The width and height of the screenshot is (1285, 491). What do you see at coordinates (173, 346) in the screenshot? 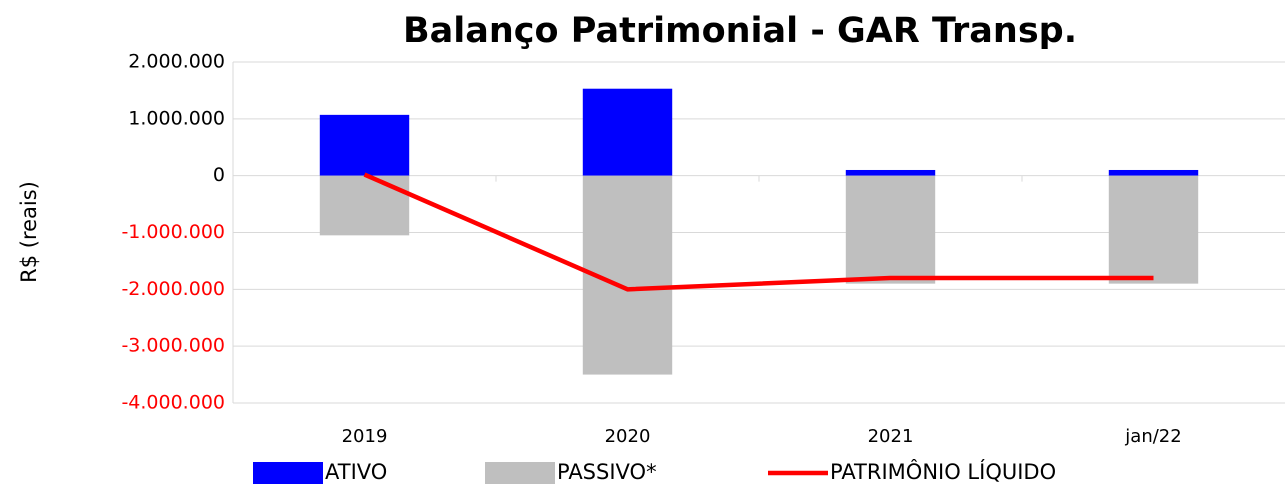
I see `y-tick-label: -3.000.000` at bounding box center [173, 346].